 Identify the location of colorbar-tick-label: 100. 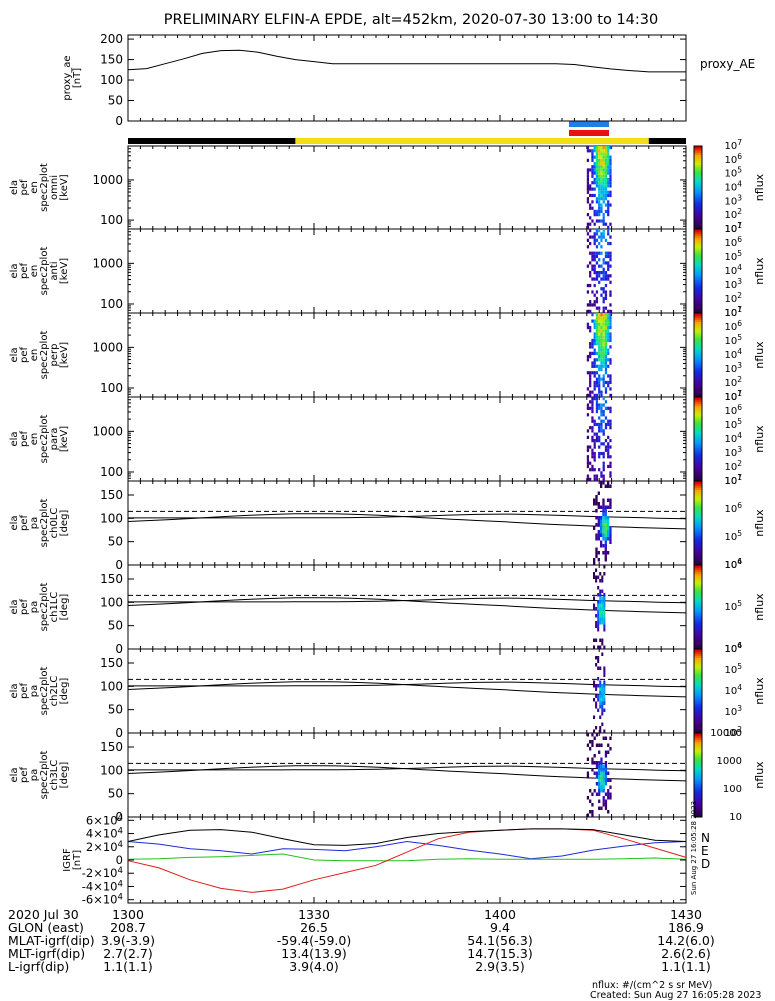
(732, 789).